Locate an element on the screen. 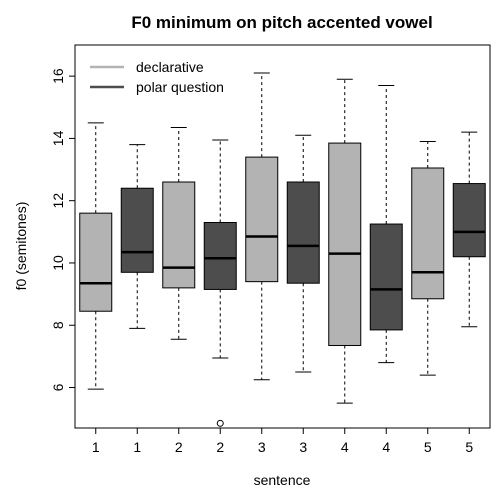 This screenshot has width=496, height=488. outlier-point is located at coordinates (220, 423).